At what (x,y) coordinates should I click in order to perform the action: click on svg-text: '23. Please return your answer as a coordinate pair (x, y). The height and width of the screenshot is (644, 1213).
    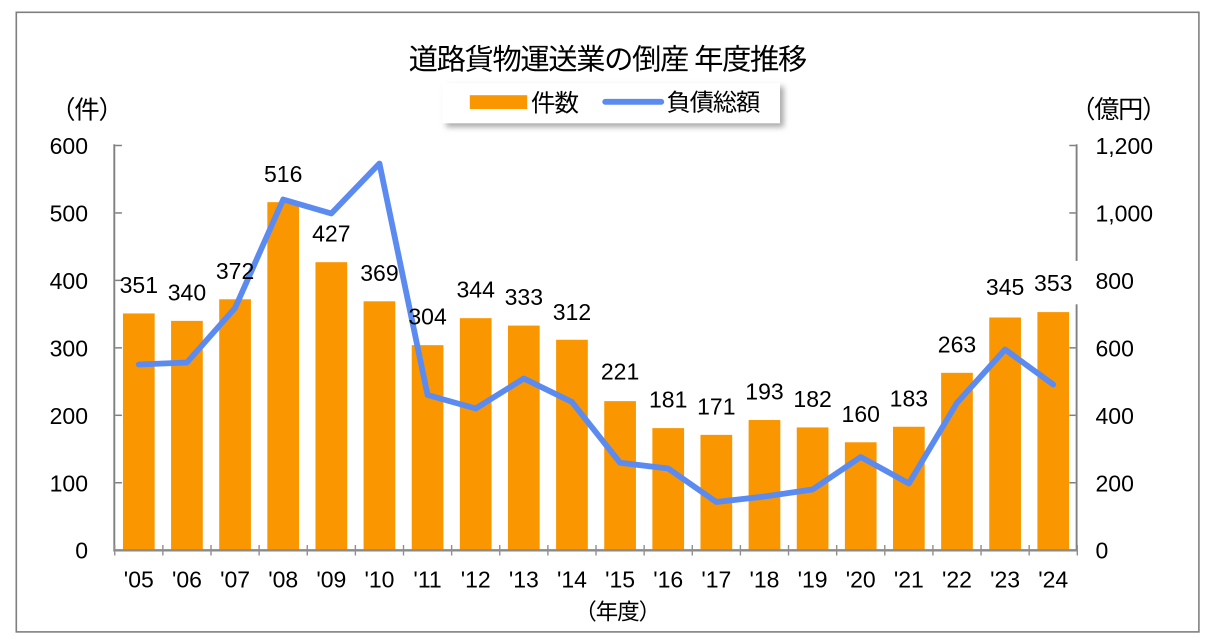
    Looking at the image, I should click on (1005, 580).